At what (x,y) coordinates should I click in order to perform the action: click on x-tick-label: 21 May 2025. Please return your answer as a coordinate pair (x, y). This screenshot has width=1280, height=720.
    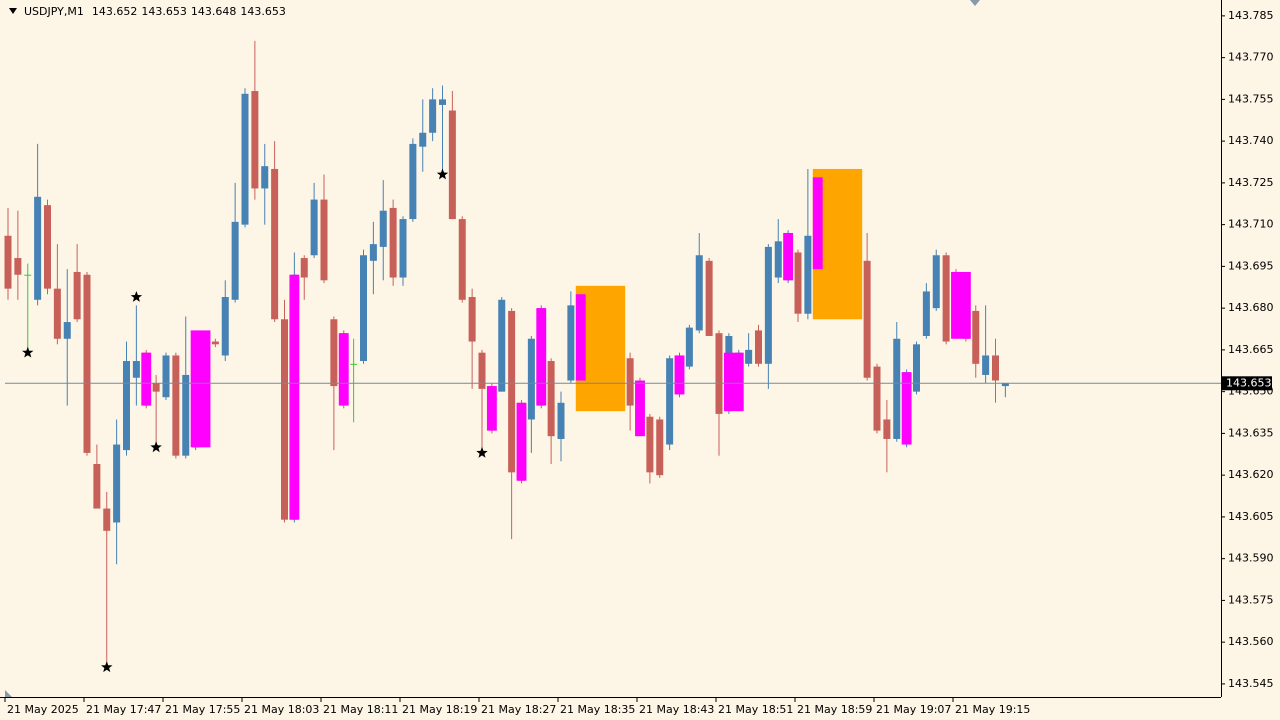
    Looking at the image, I should click on (43, 709).